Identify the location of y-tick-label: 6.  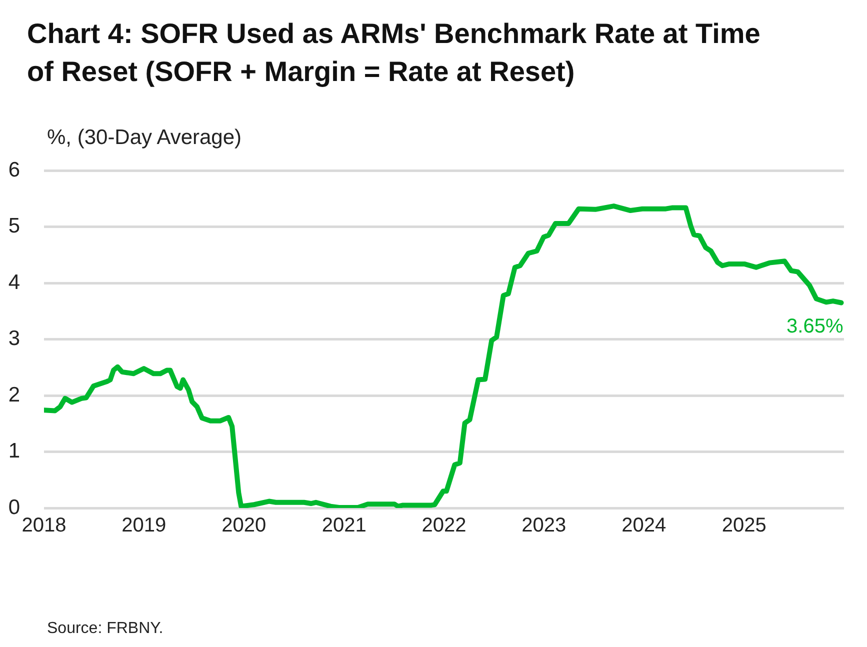
(14, 170).